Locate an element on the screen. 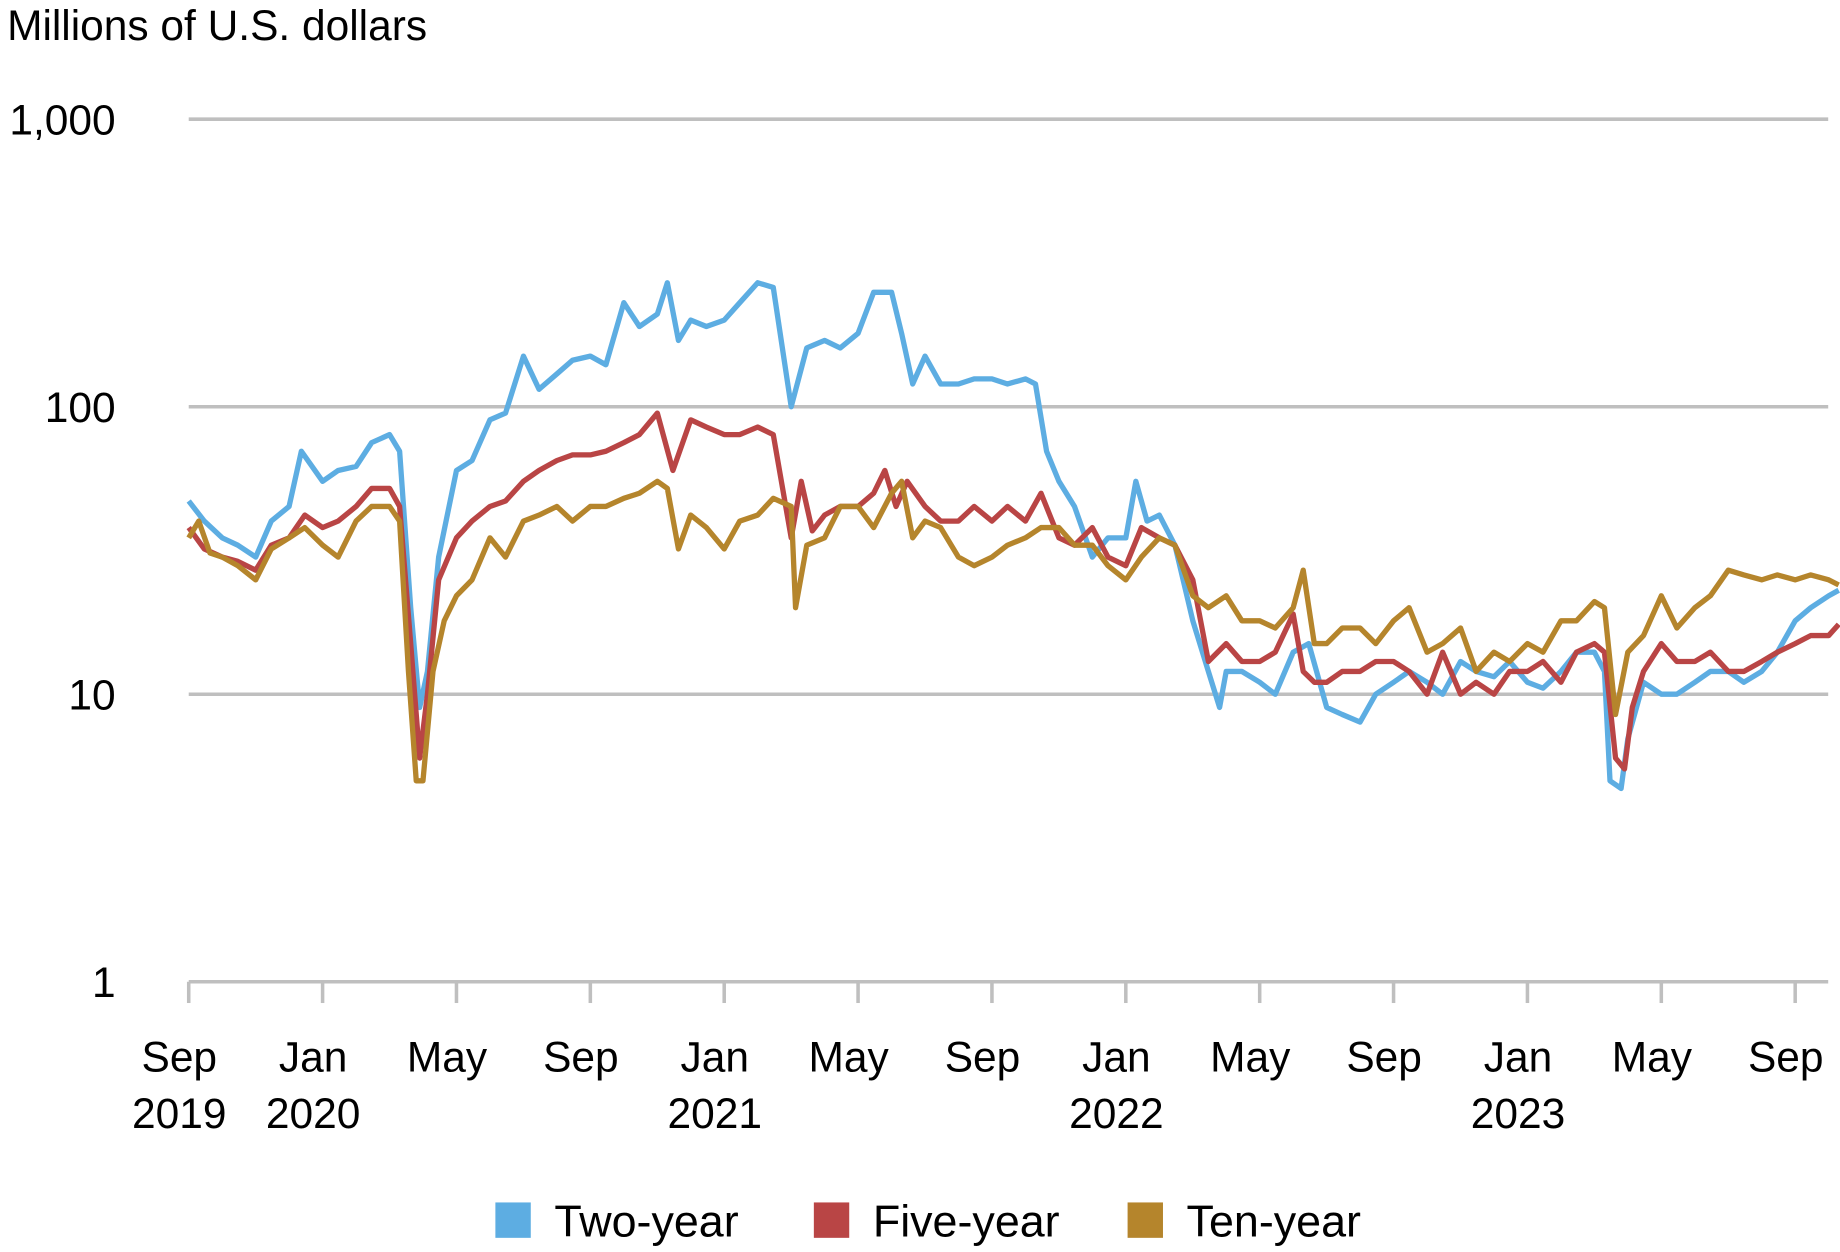  x-tick-year: 2023 is located at coordinates (1518, 1113).